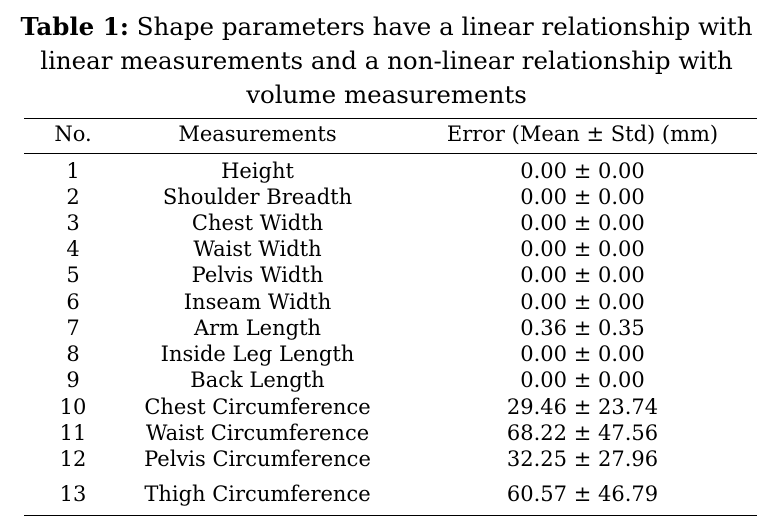  I want to click on cell-no: 8, so click(73, 354).